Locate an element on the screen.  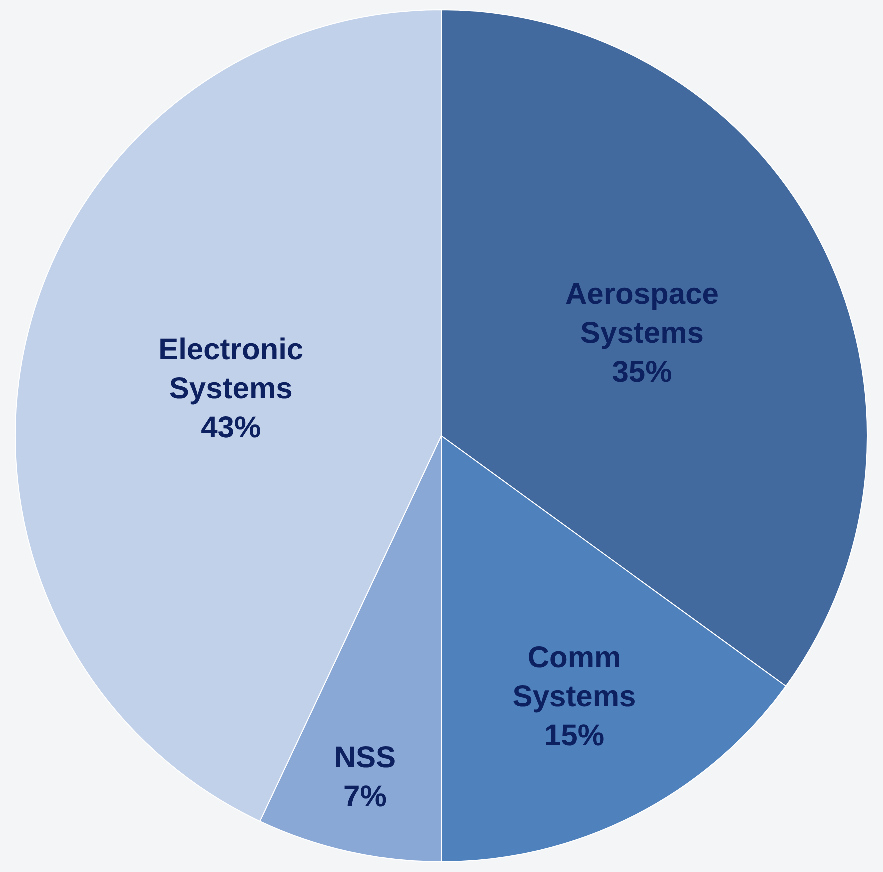
data-label: 7% is located at coordinates (365, 797).